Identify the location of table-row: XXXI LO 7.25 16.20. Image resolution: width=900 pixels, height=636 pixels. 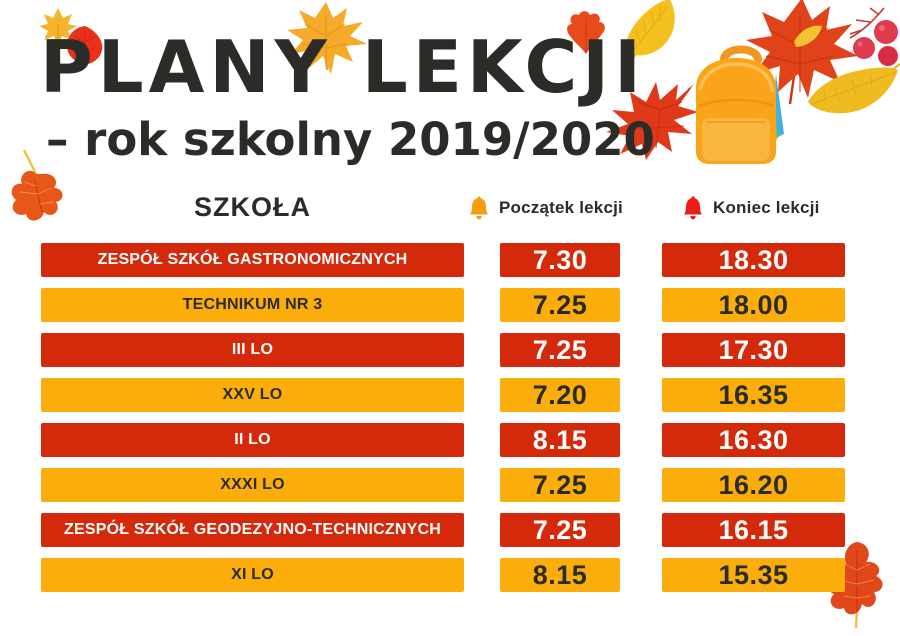
(450, 490).